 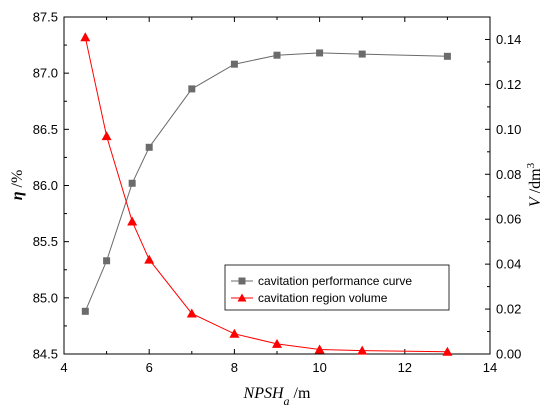 I want to click on y-left-tick-label: 85.0, so click(x=45, y=297).